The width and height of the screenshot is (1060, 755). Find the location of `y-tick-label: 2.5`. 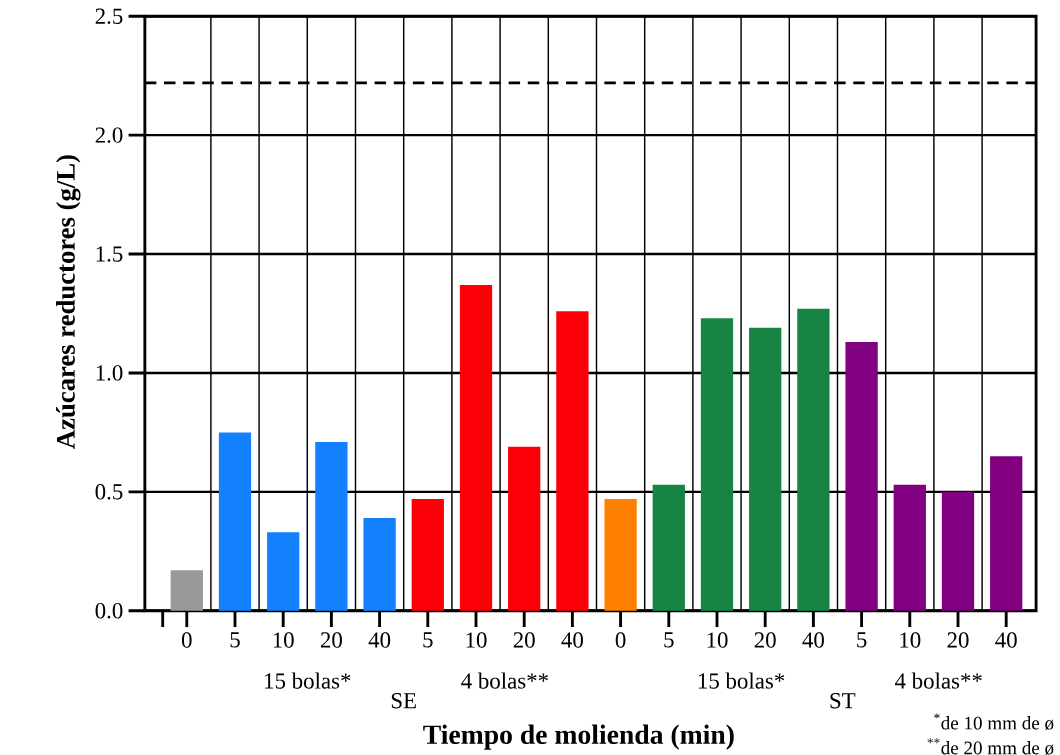

y-tick-label: 2.5 is located at coordinates (109, 16).